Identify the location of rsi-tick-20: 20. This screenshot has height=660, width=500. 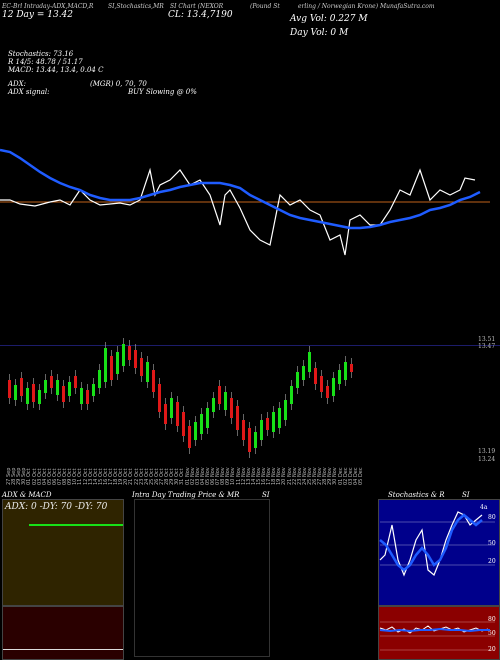
(492, 649).